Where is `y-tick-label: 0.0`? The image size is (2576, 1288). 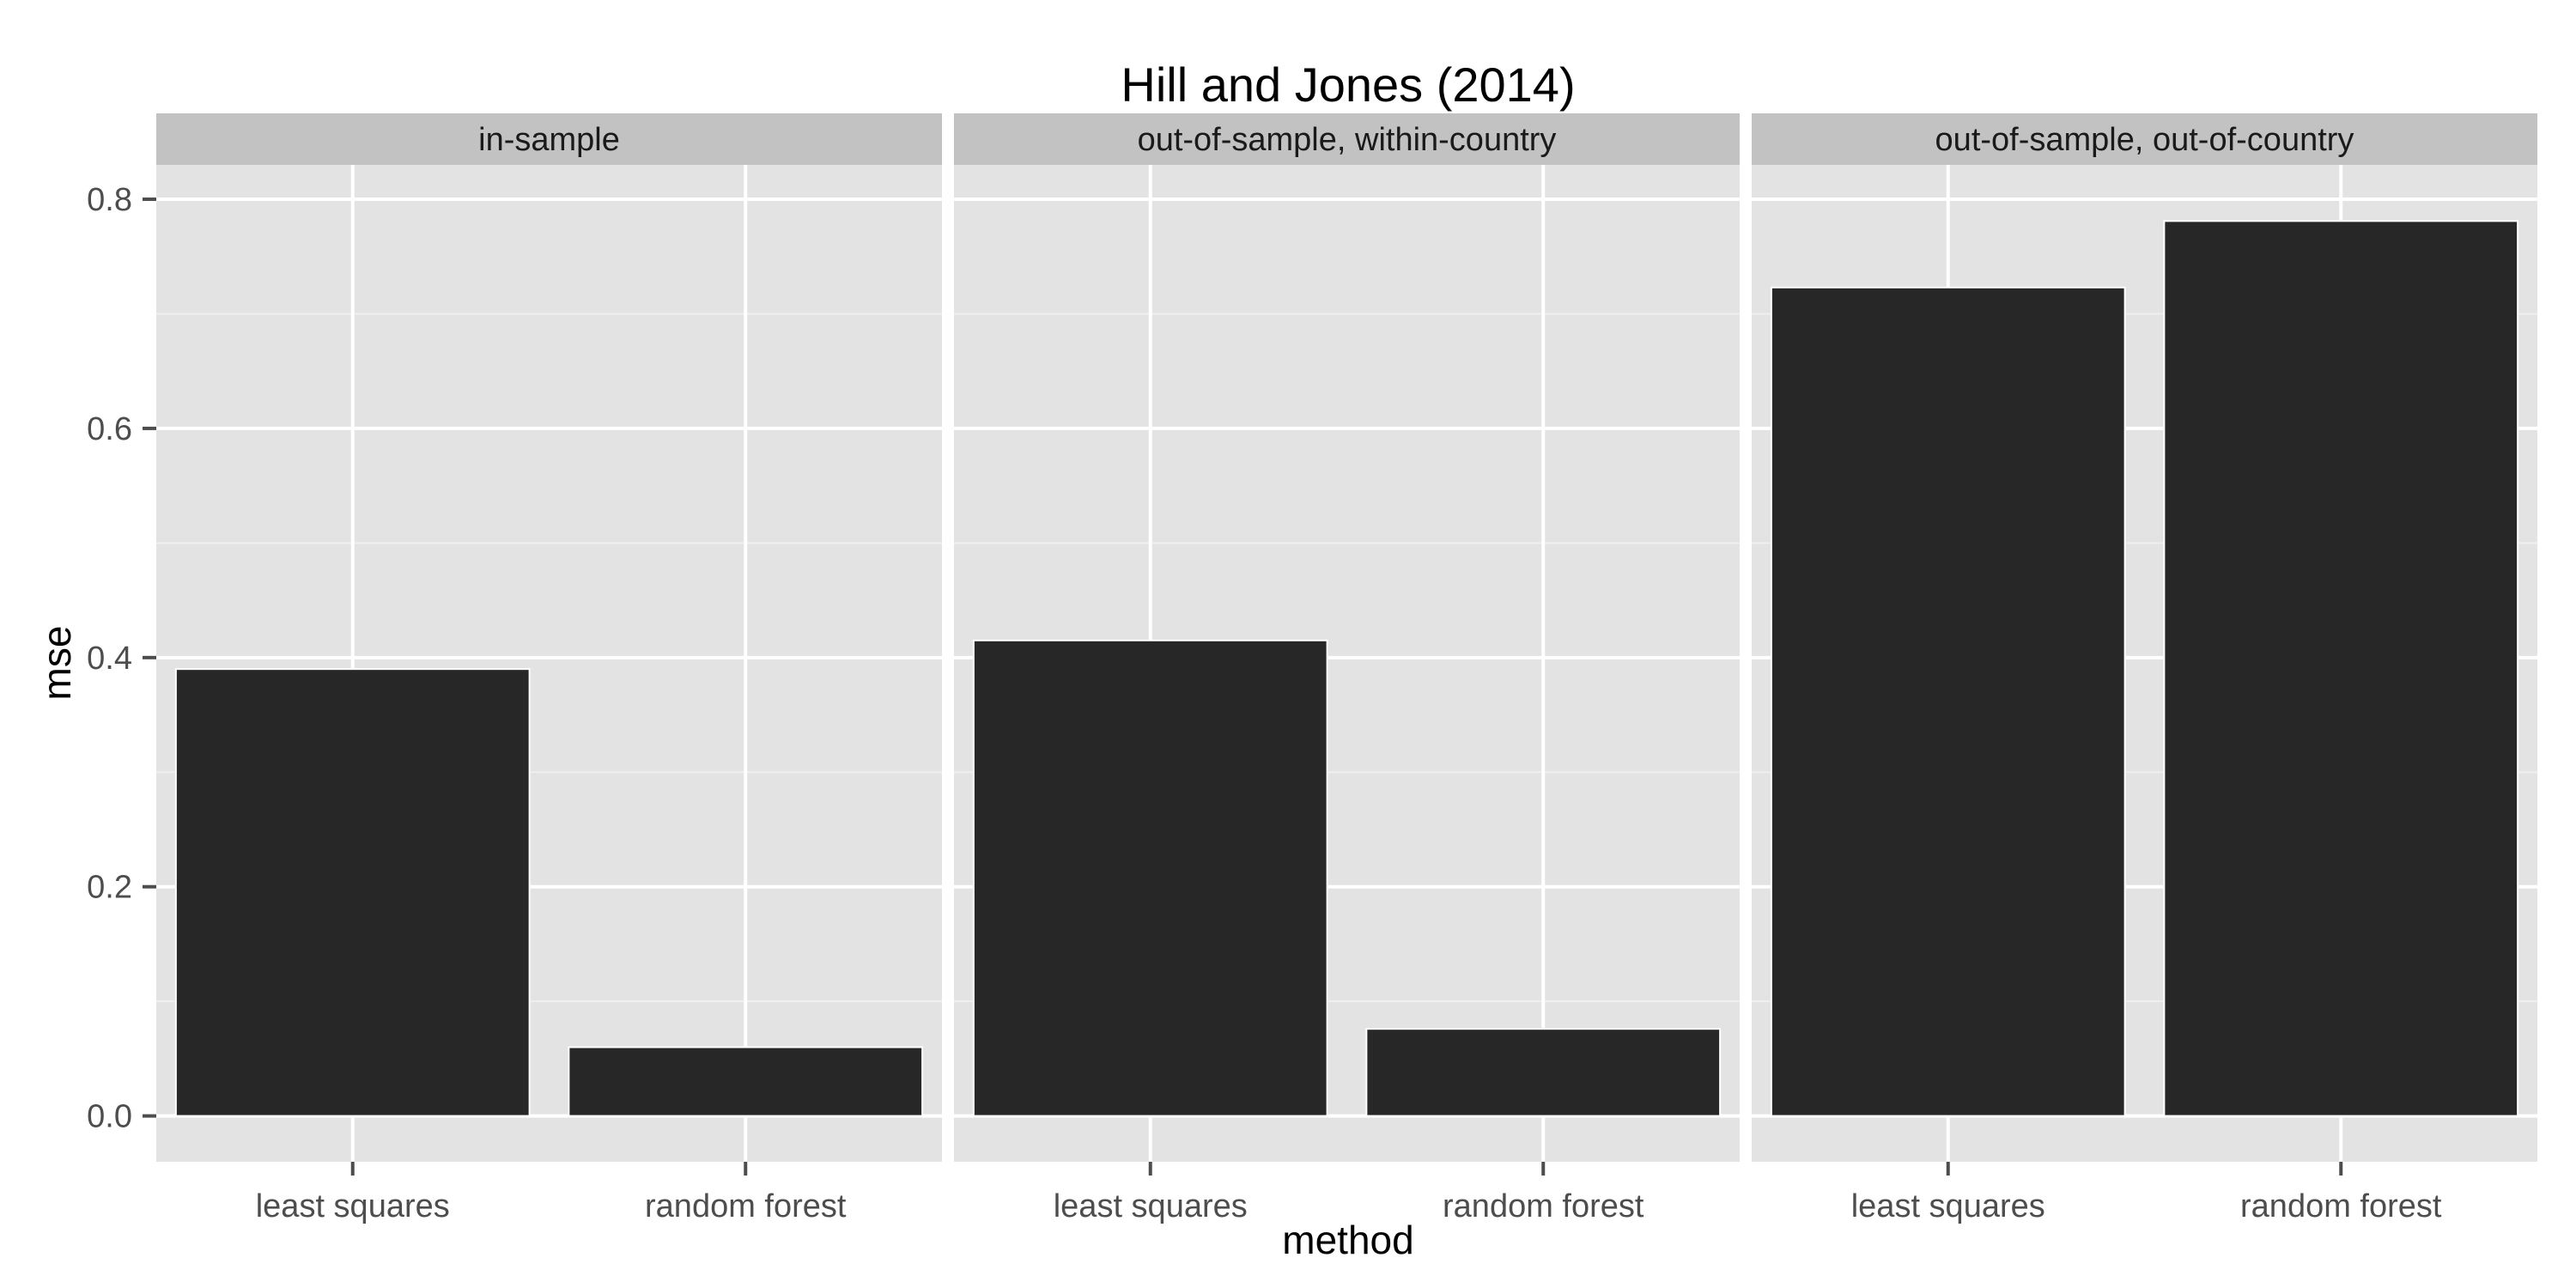 y-tick-label: 0.0 is located at coordinates (109, 1117).